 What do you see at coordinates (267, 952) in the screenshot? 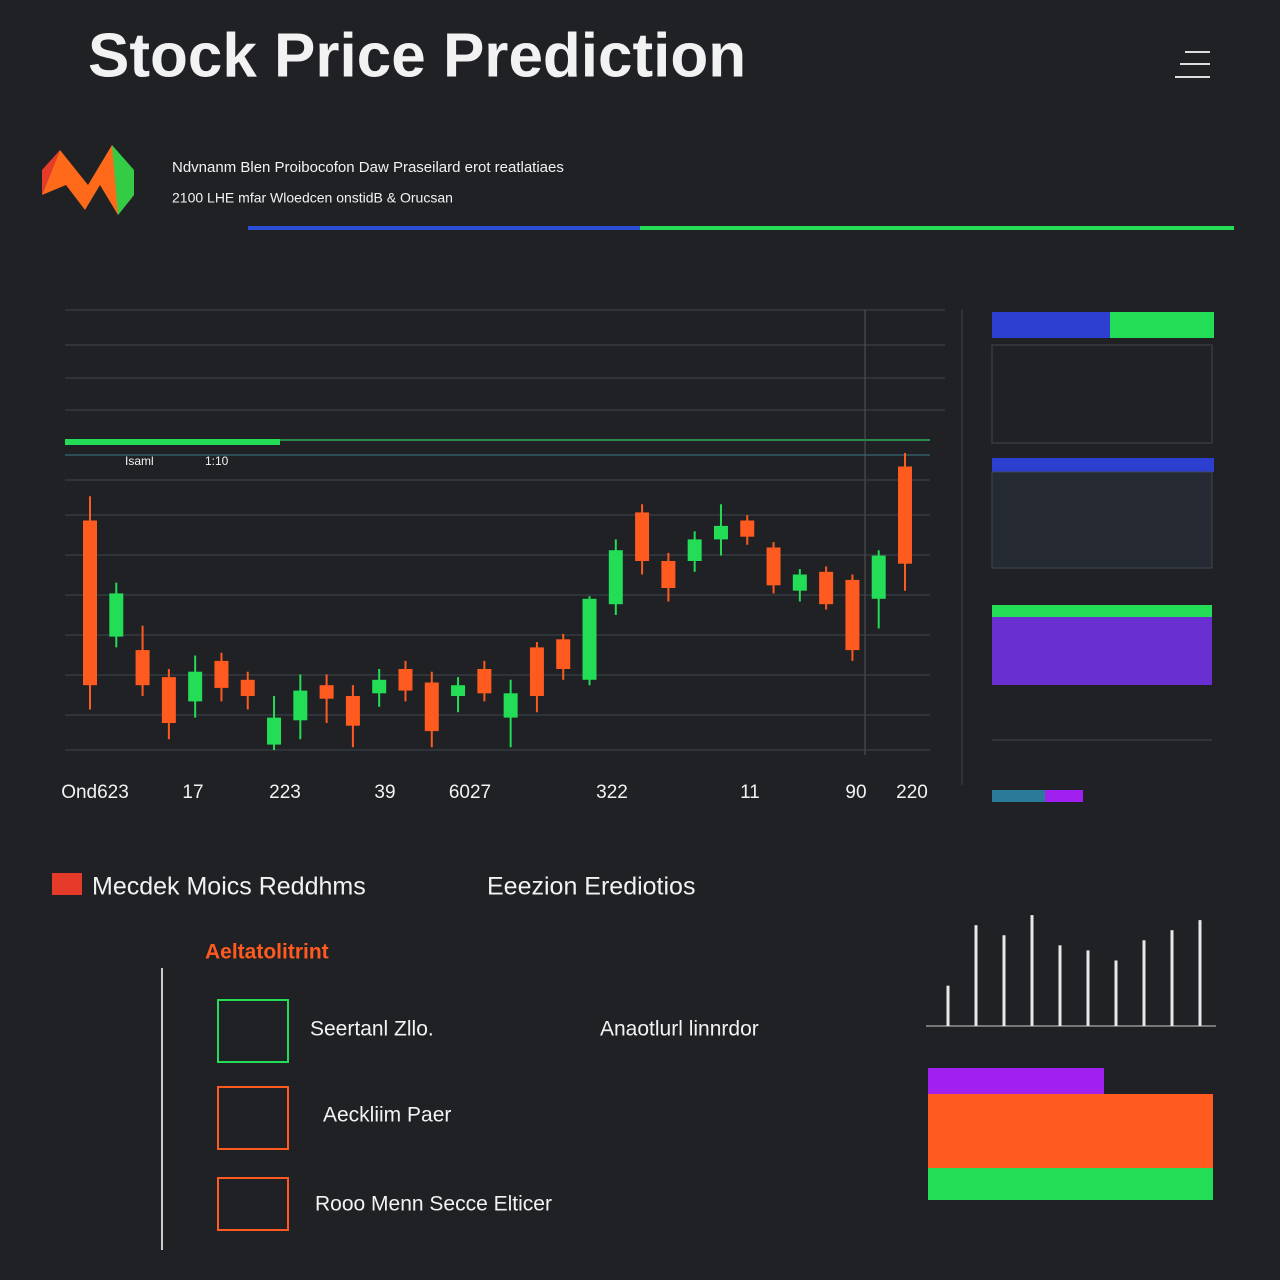
I see `subheading: Aeltatolitrint` at bounding box center [267, 952].